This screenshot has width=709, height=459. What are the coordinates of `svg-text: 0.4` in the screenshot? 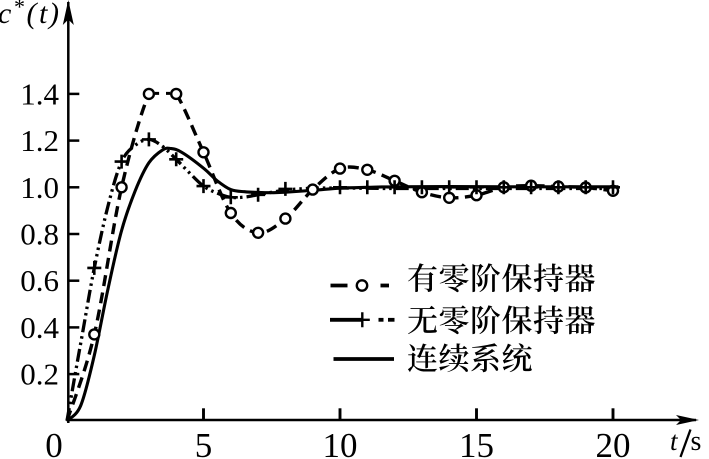 It's located at (39, 327).